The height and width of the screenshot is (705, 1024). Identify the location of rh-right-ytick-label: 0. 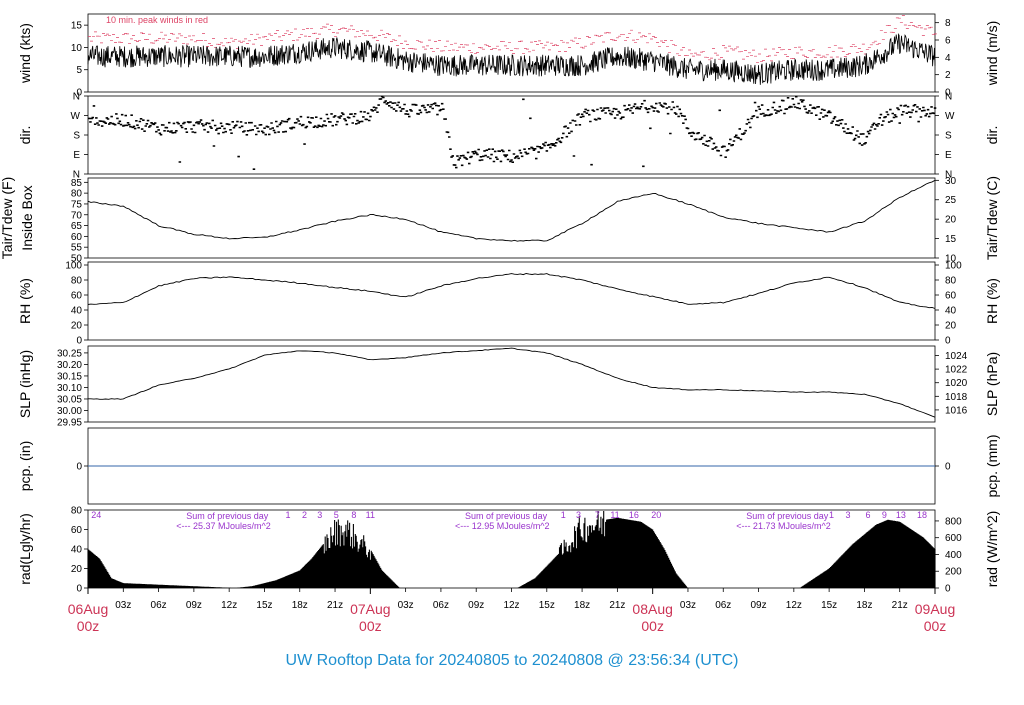
(948, 341).